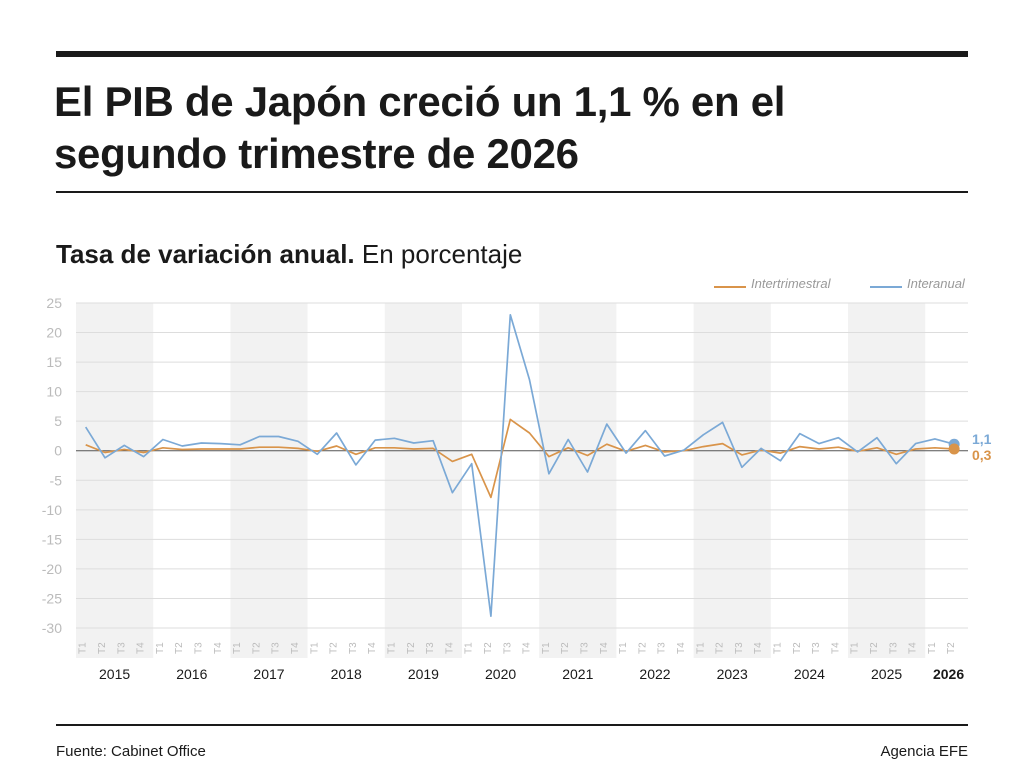  I want to click on series-line-intertrimestral, so click(520, 458).